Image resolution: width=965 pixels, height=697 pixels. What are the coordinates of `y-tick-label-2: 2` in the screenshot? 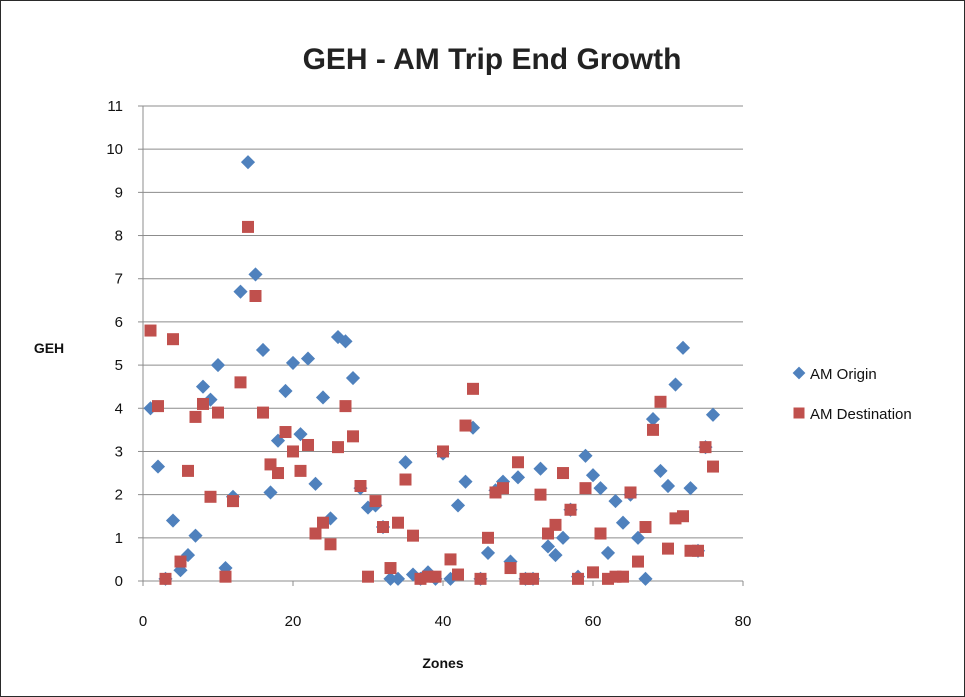 It's located at (119, 495).